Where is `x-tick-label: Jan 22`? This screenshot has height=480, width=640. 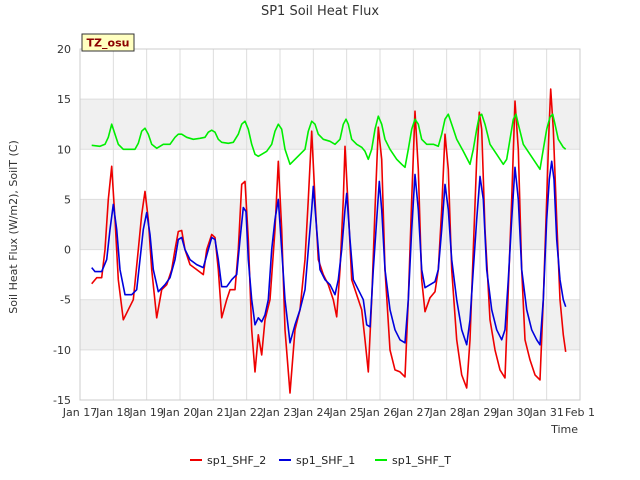
x-tick-label: Jan 22 is located at coordinates (245, 412).